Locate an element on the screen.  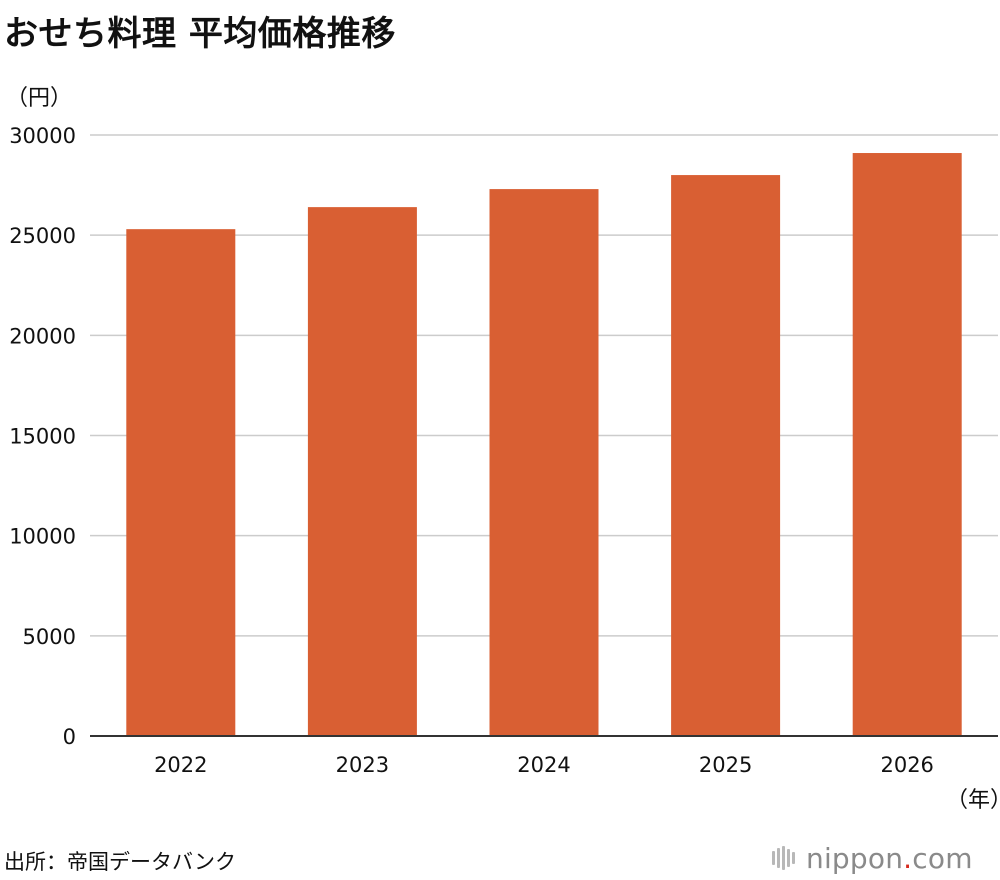
y-tick-label: 25000 is located at coordinates (42, 236).